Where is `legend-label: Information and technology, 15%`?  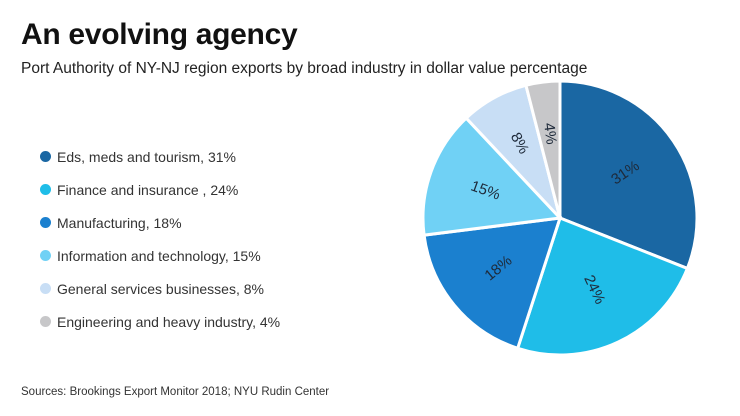 legend-label: Information and technology, 15% is located at coordinates (159, 255).